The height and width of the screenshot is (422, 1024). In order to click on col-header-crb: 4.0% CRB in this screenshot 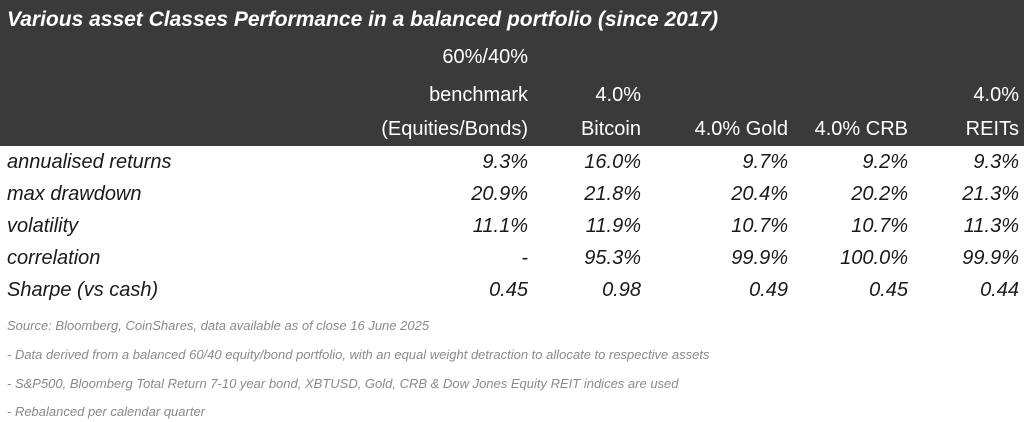, I will do `click(861, 129)`.